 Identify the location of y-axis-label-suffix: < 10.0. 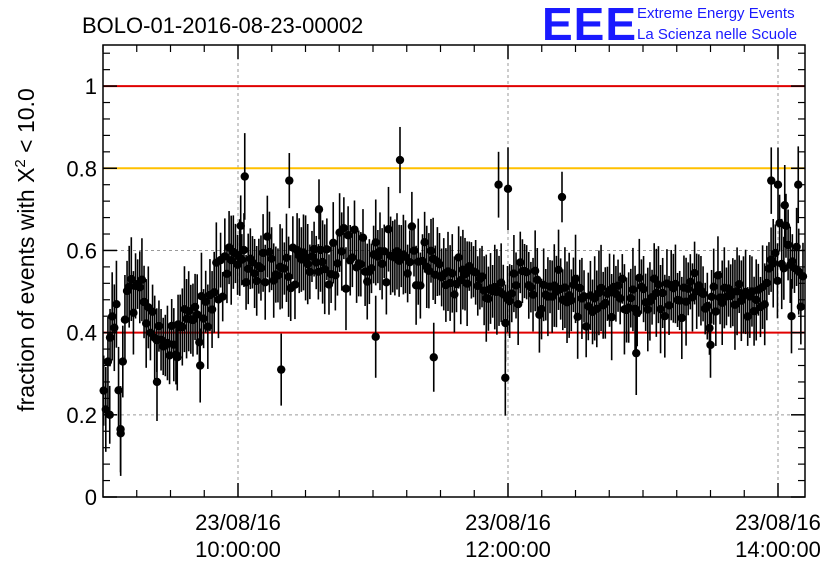
(26, 123).